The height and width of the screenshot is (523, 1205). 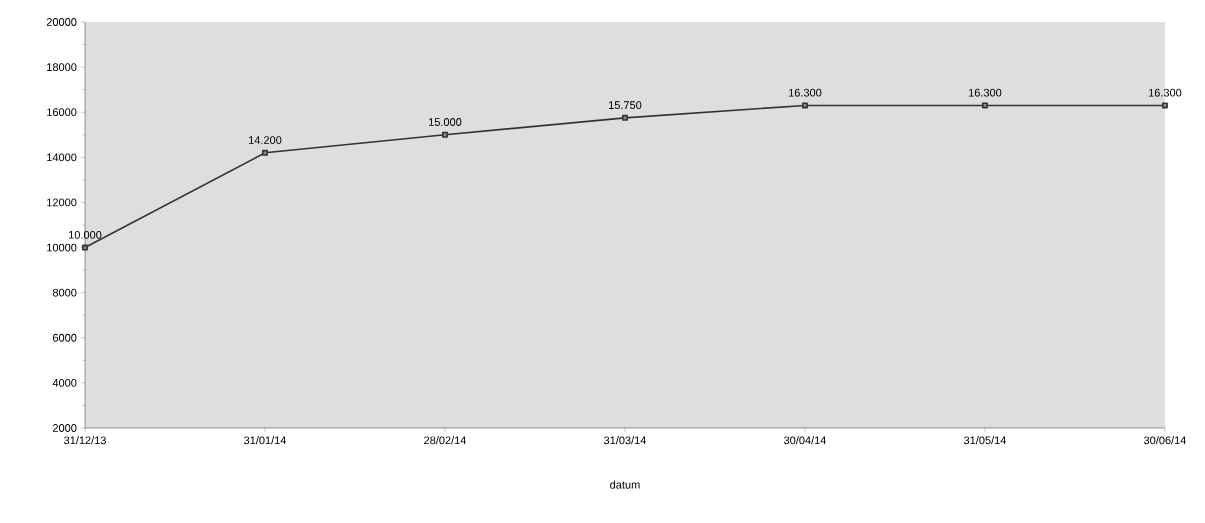 What do you see at coordinates (445, 122) in the screenshot?
I see `data-label: 15.000` at bounding box center [445, 122].